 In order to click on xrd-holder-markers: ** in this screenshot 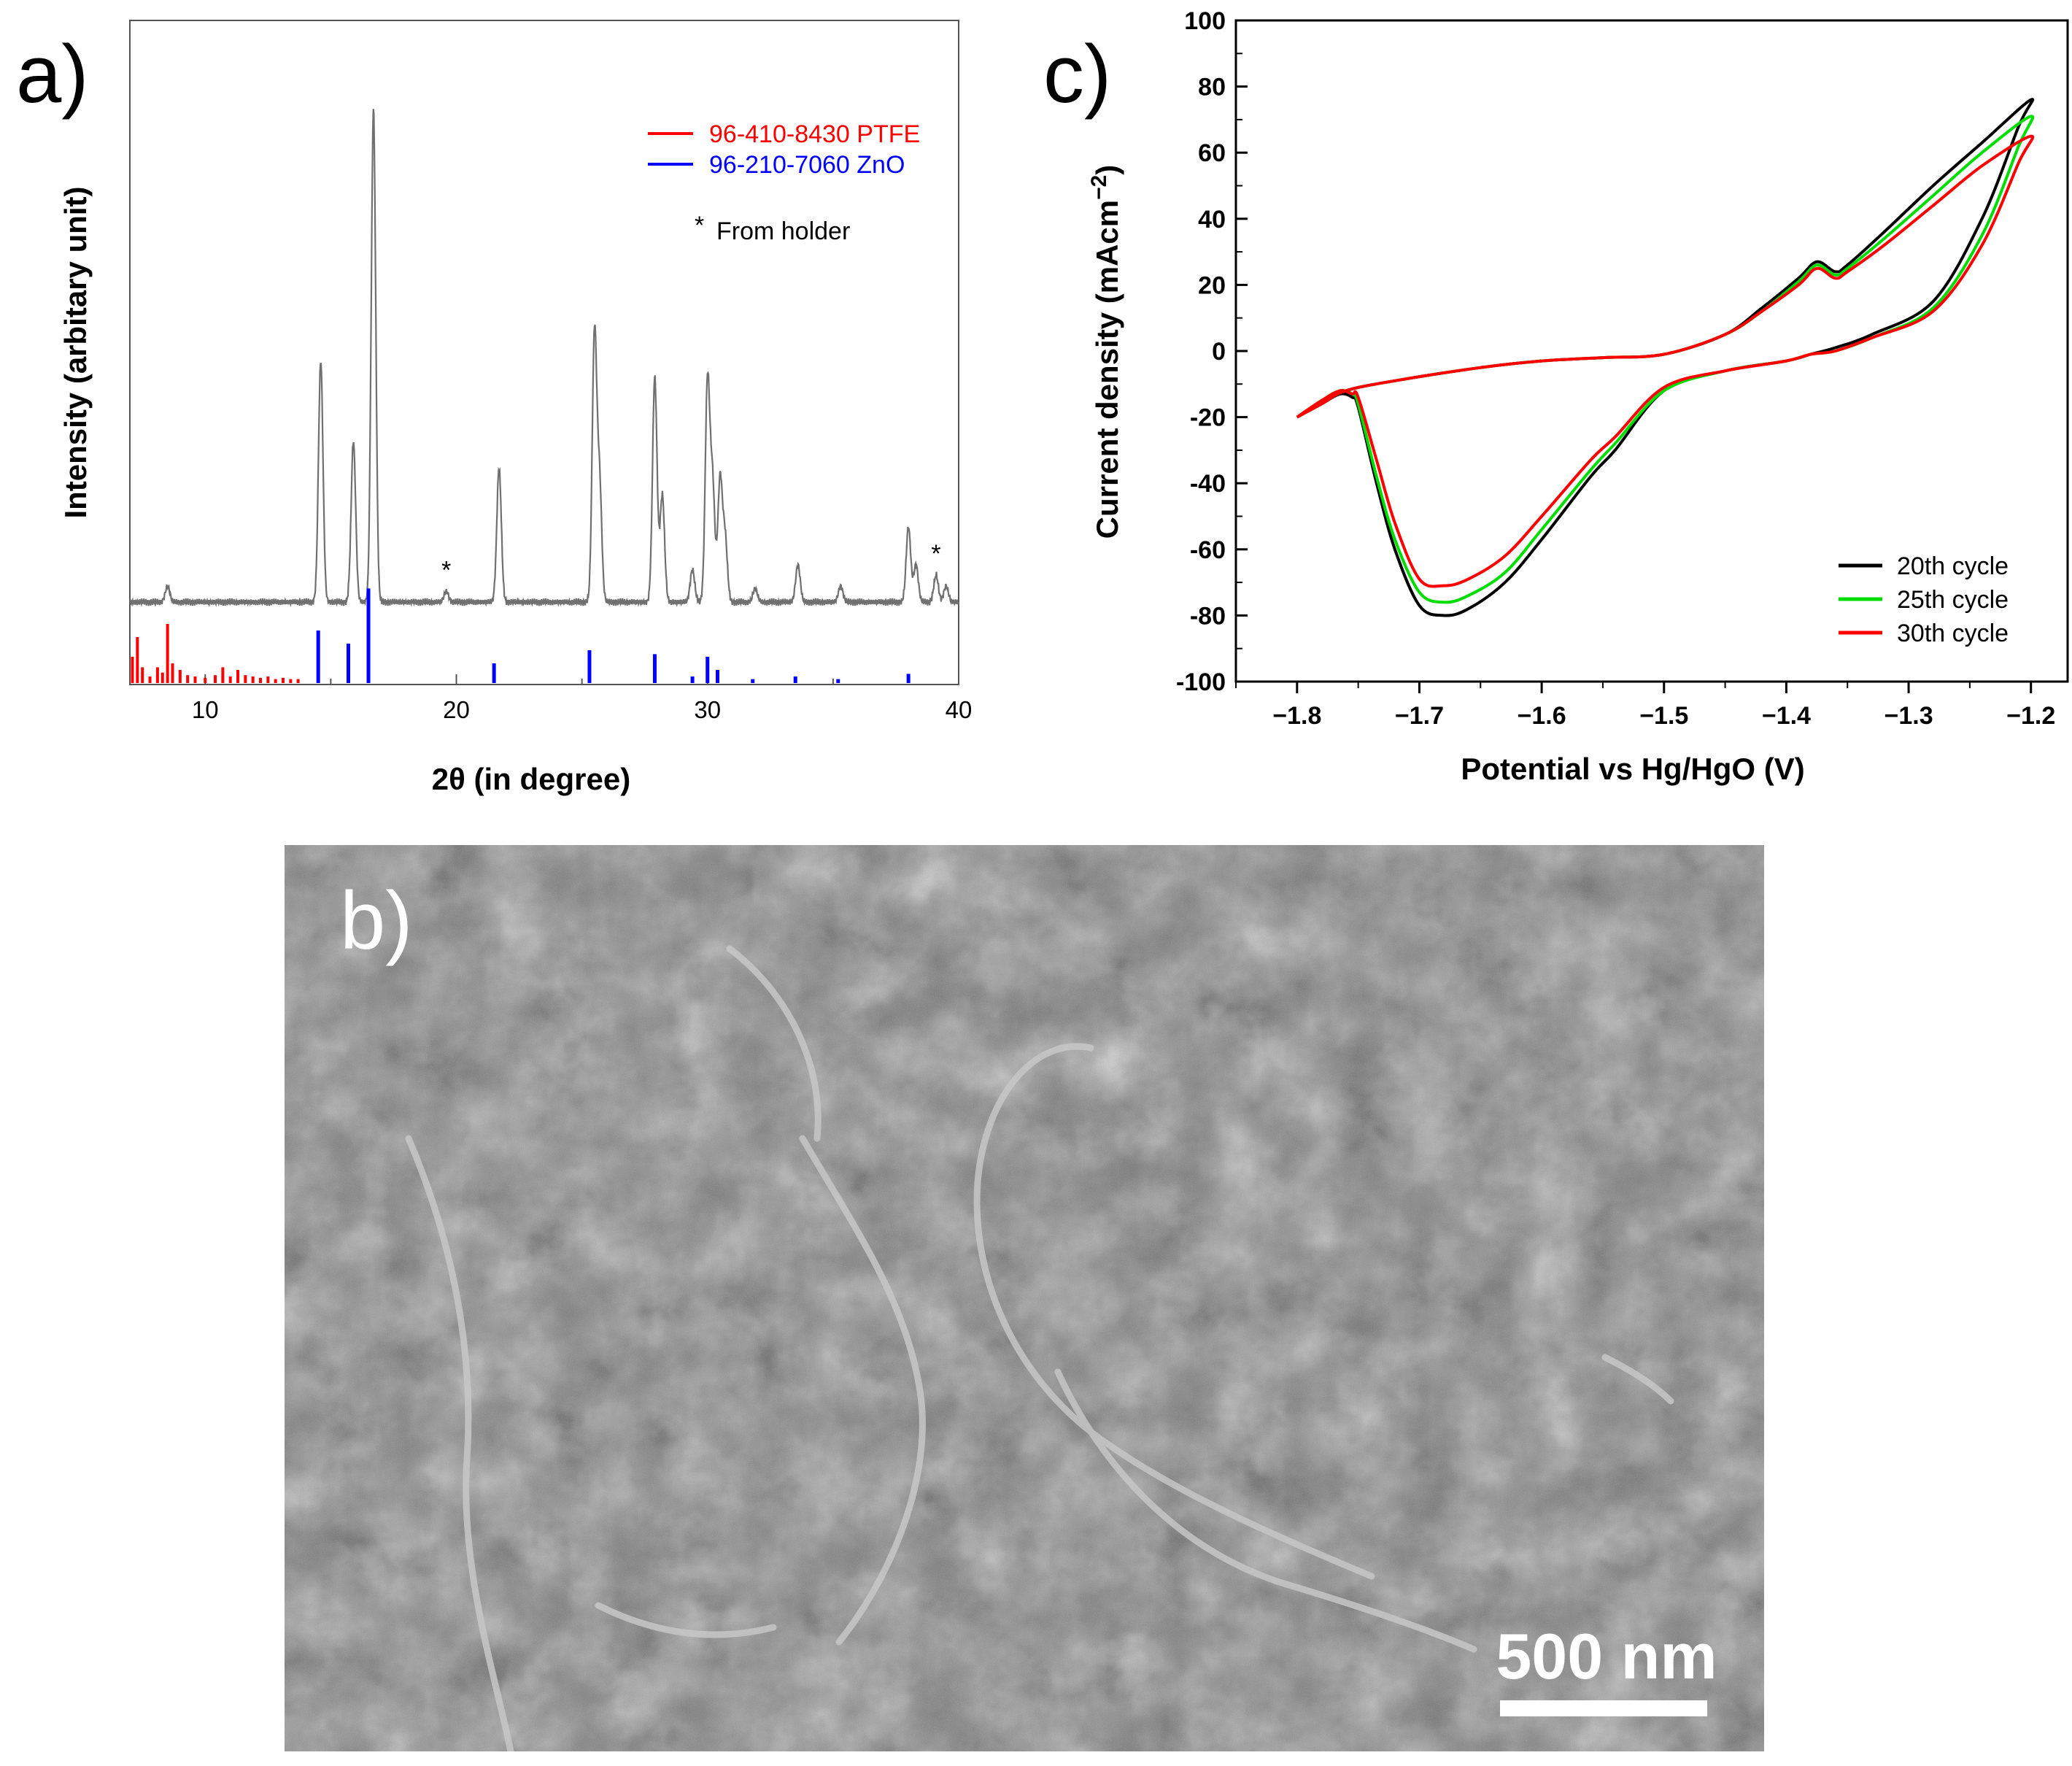, I will do `click(691, 562)`.